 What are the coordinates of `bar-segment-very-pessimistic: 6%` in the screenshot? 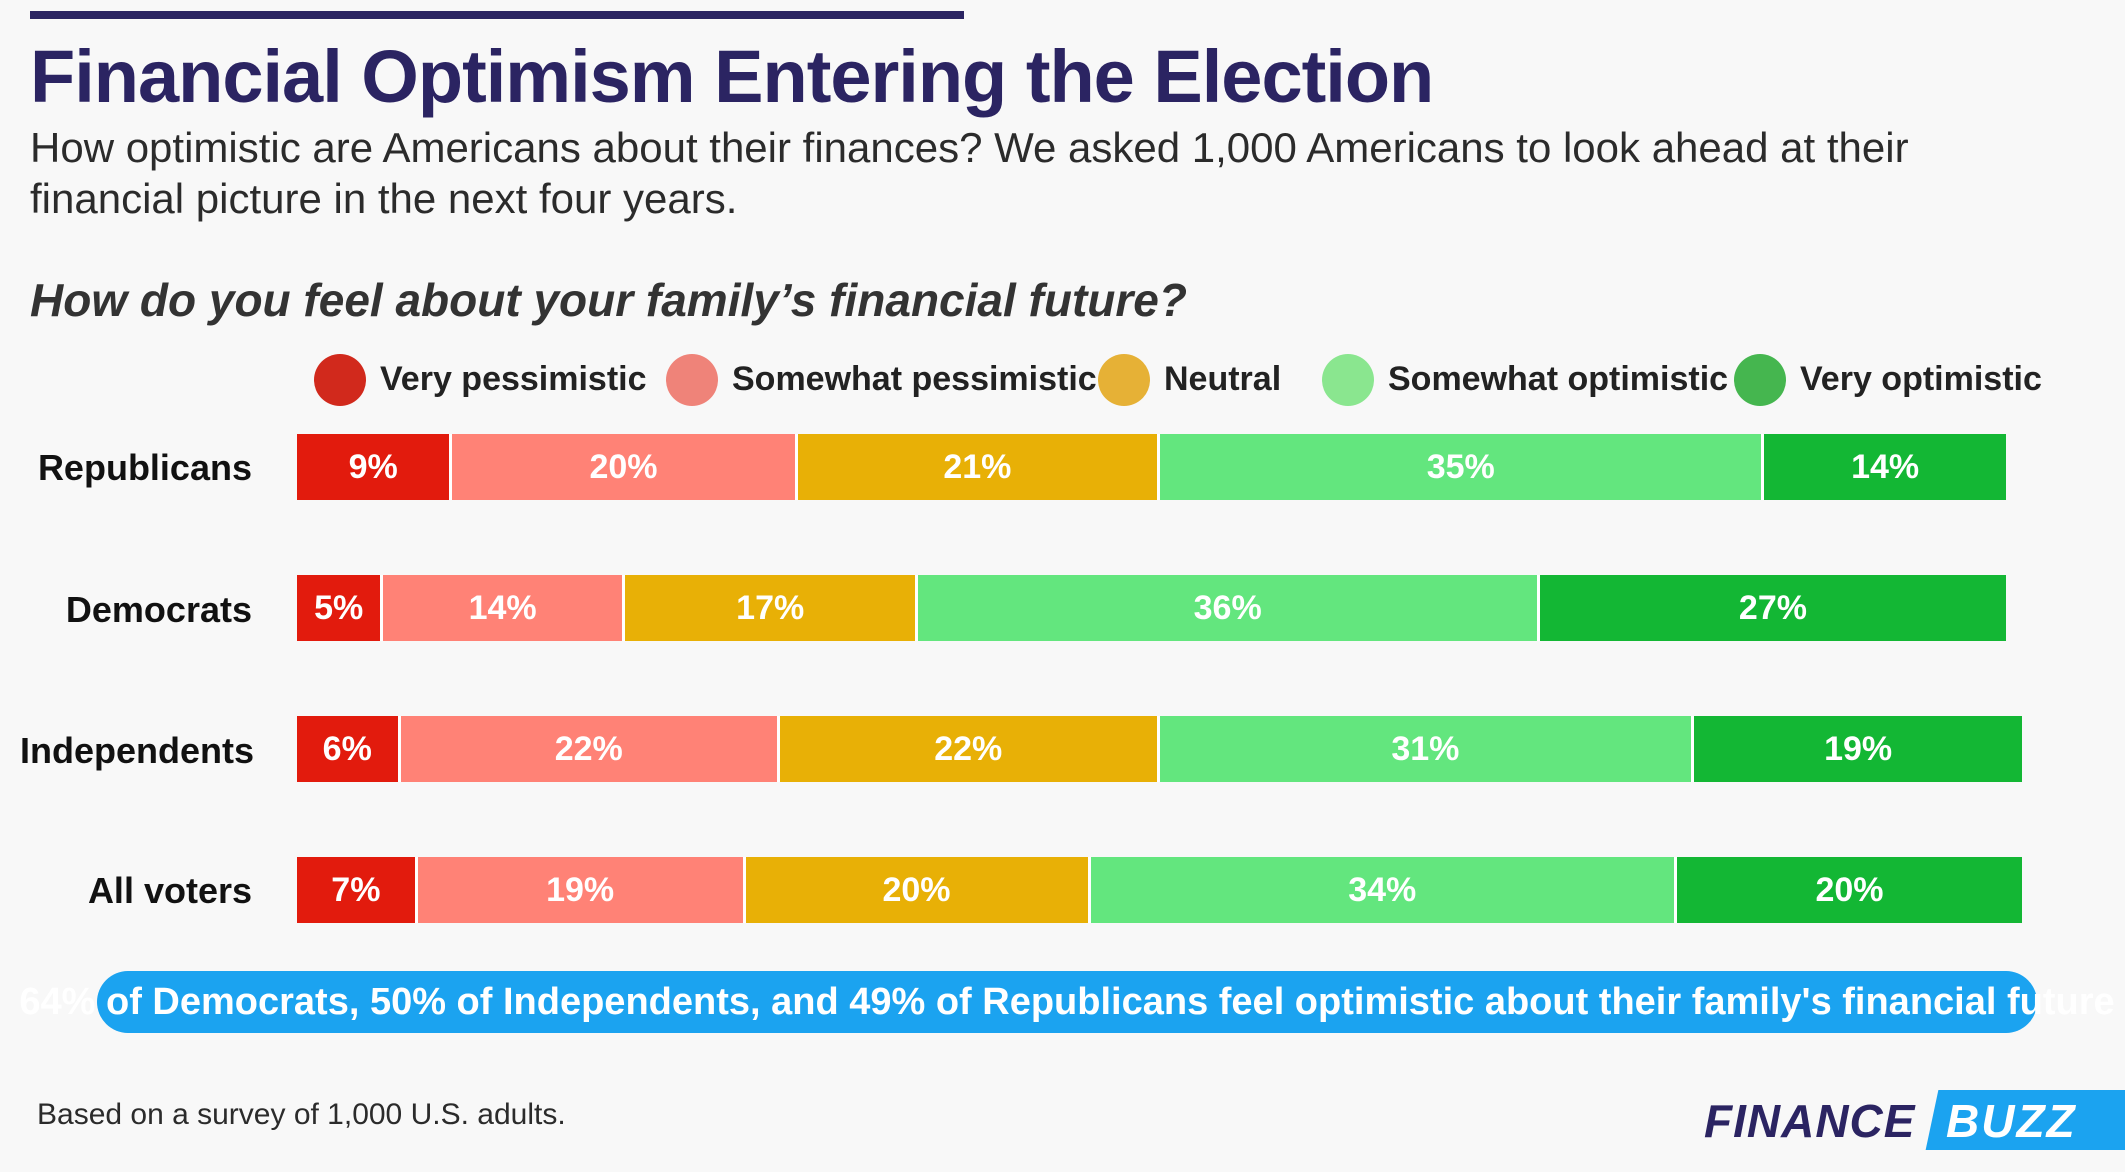 It's located at (349, 749).